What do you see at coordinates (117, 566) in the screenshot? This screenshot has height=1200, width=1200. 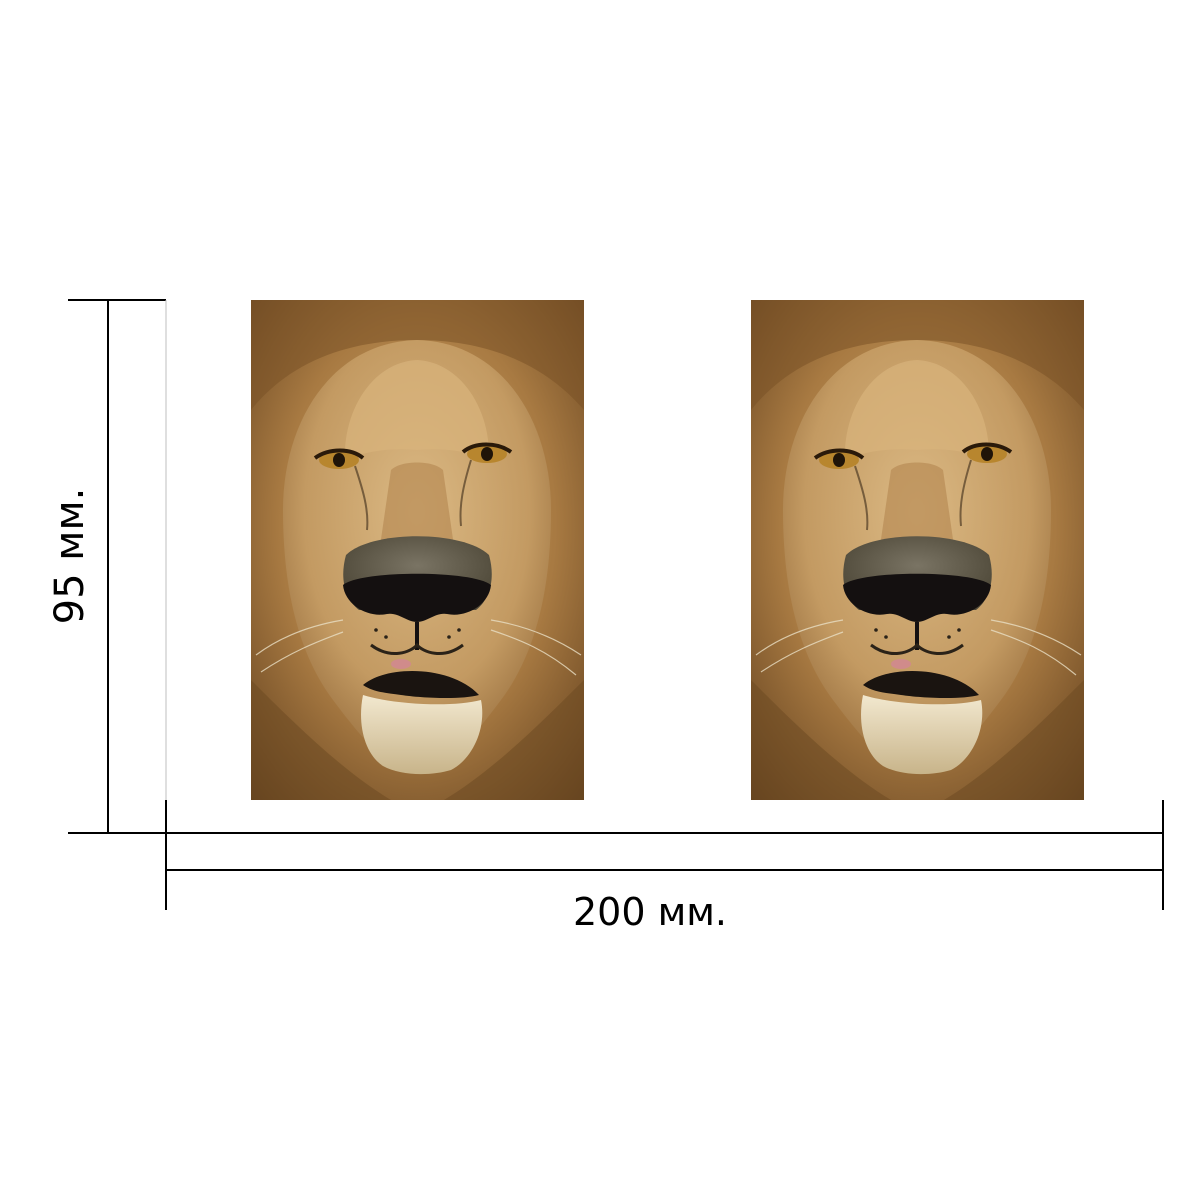 I see `height-dimension` at bounding box center [117, 566].